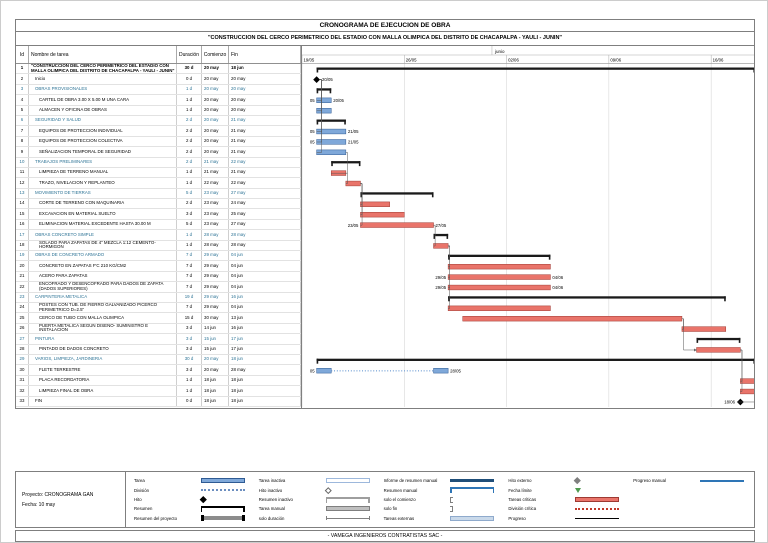  Describe the element at coordinates (22, 359) in the screenshot. I see `task-id: 29` at that location.